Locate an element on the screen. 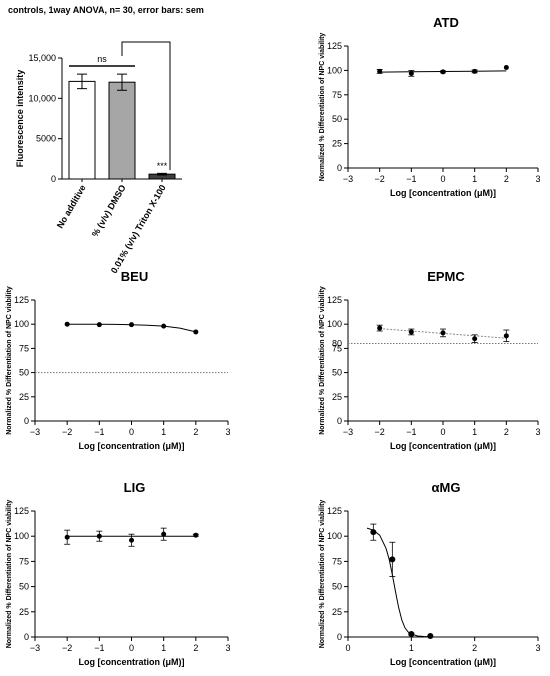  category-label: No additive is located at coordinates (71, 206).